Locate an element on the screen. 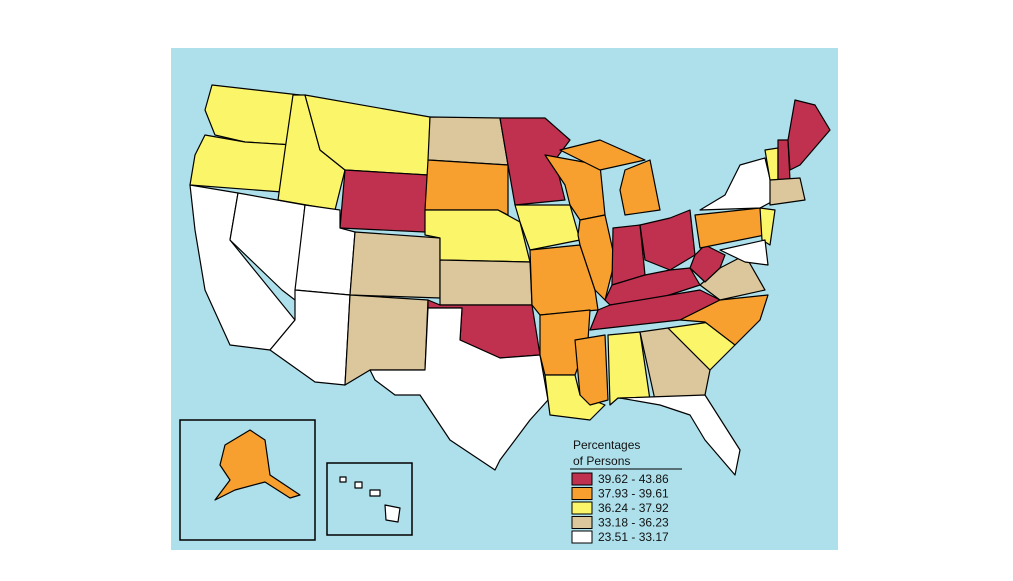  alaska-inset is located at coordinates (247, 480).